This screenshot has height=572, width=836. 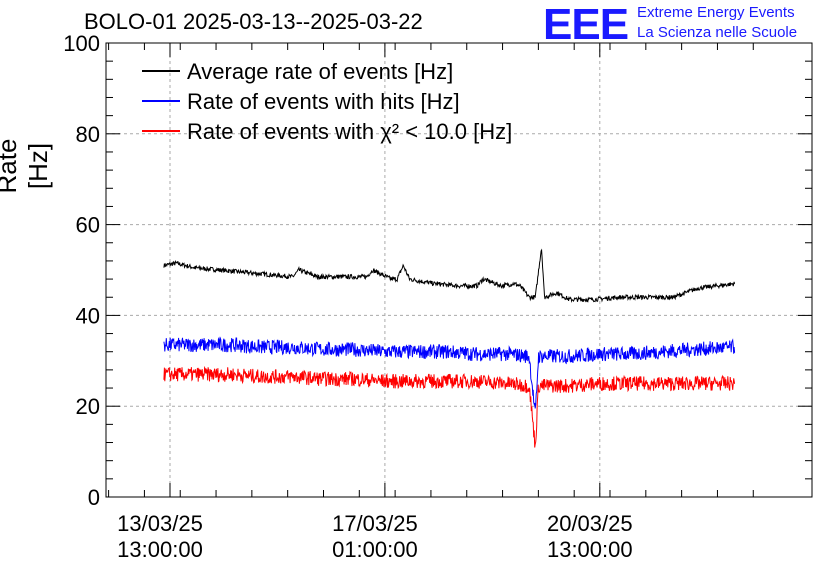 What do you see at coordinates (320, 71) in the screenshot?
I see `legend-entry: Average rate of events [Hz]` at bounding box center [320, 71].